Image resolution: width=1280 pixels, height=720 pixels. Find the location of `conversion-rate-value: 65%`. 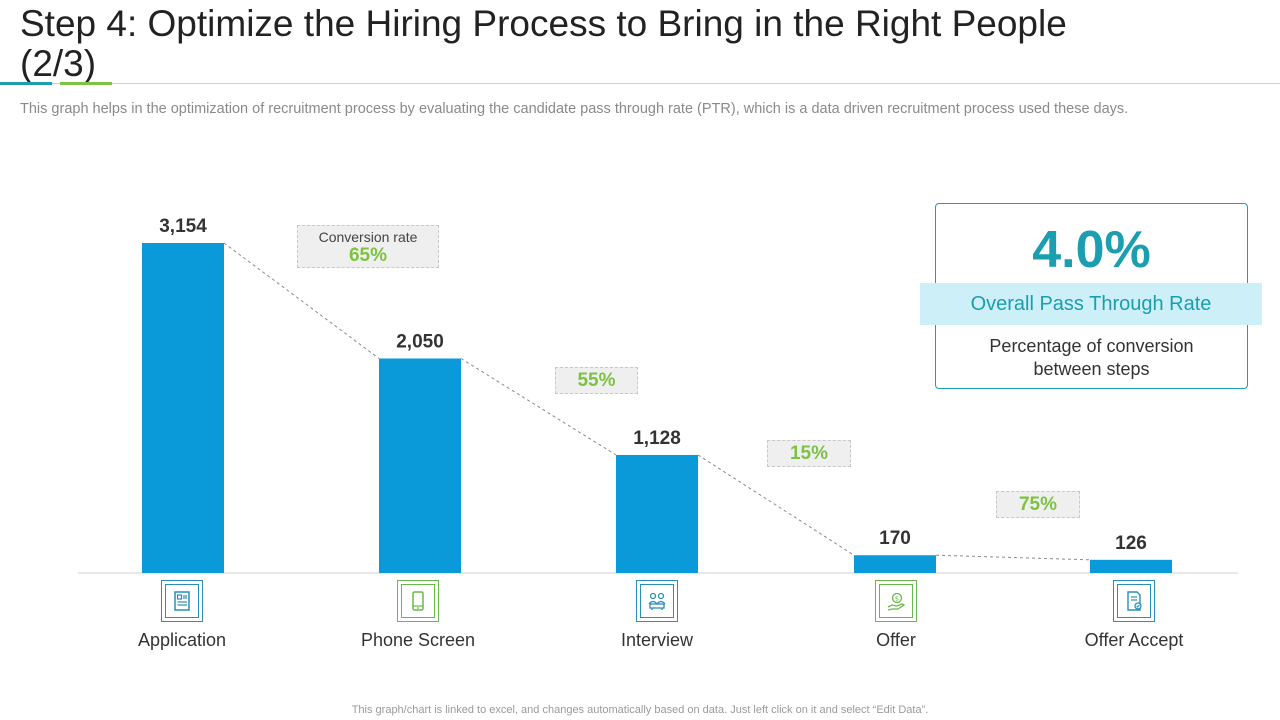

conversion-rate-value: 65% is located at coordinates (368, 255).